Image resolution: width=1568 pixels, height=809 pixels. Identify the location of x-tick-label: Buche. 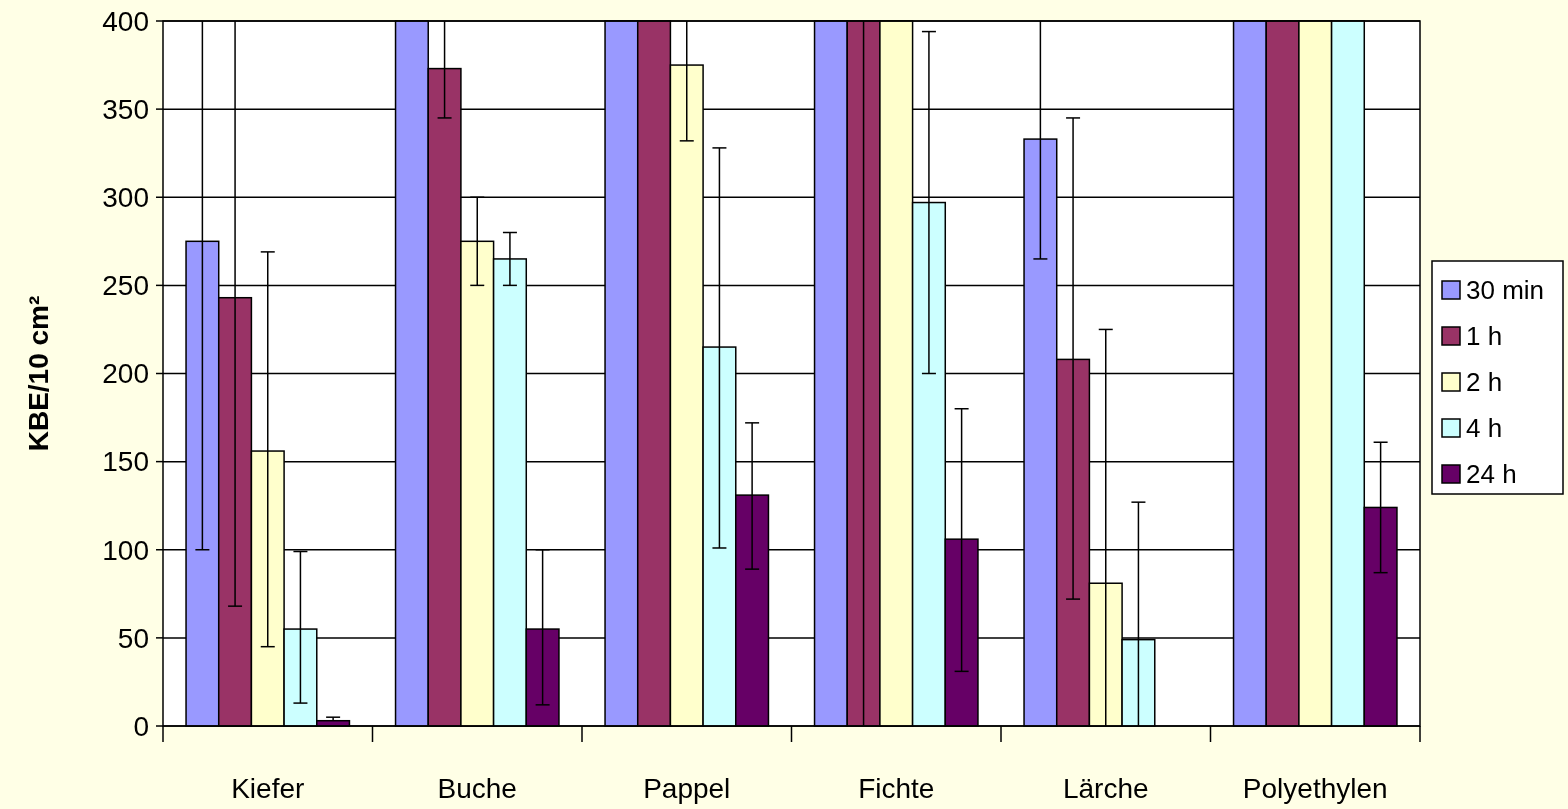
(477, 788).